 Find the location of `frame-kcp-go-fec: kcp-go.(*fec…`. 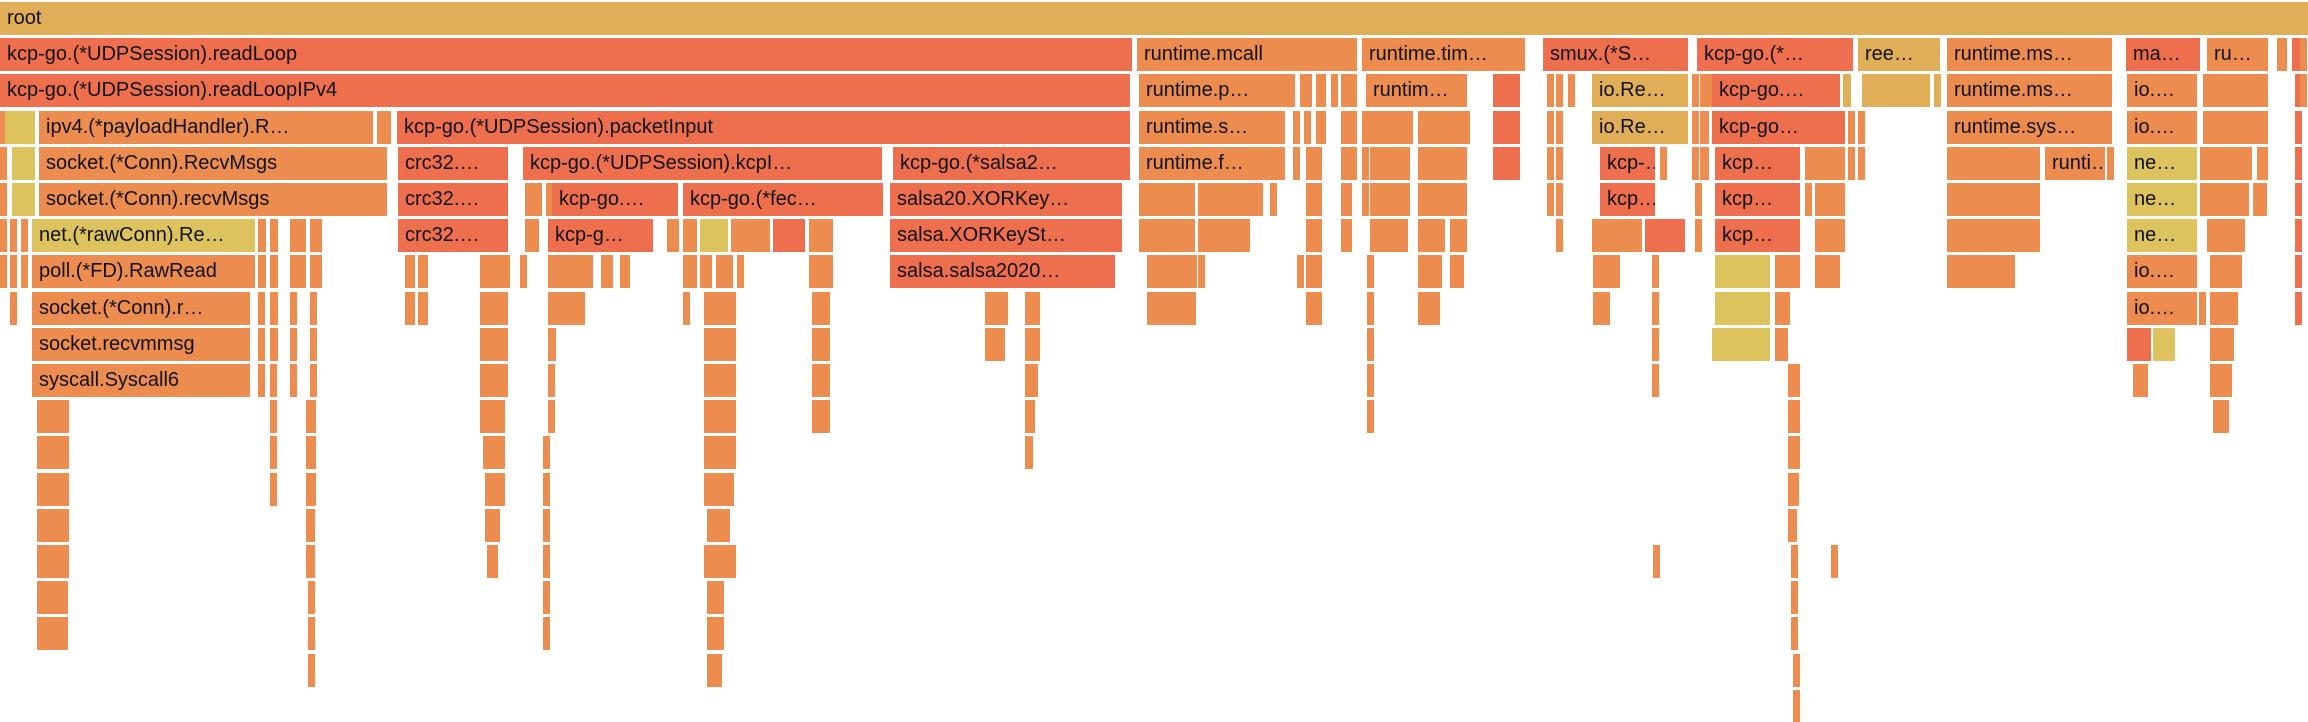

frame-kcp-go-fec: kcp-go.(*fec… is located at coordinates (783, 199).